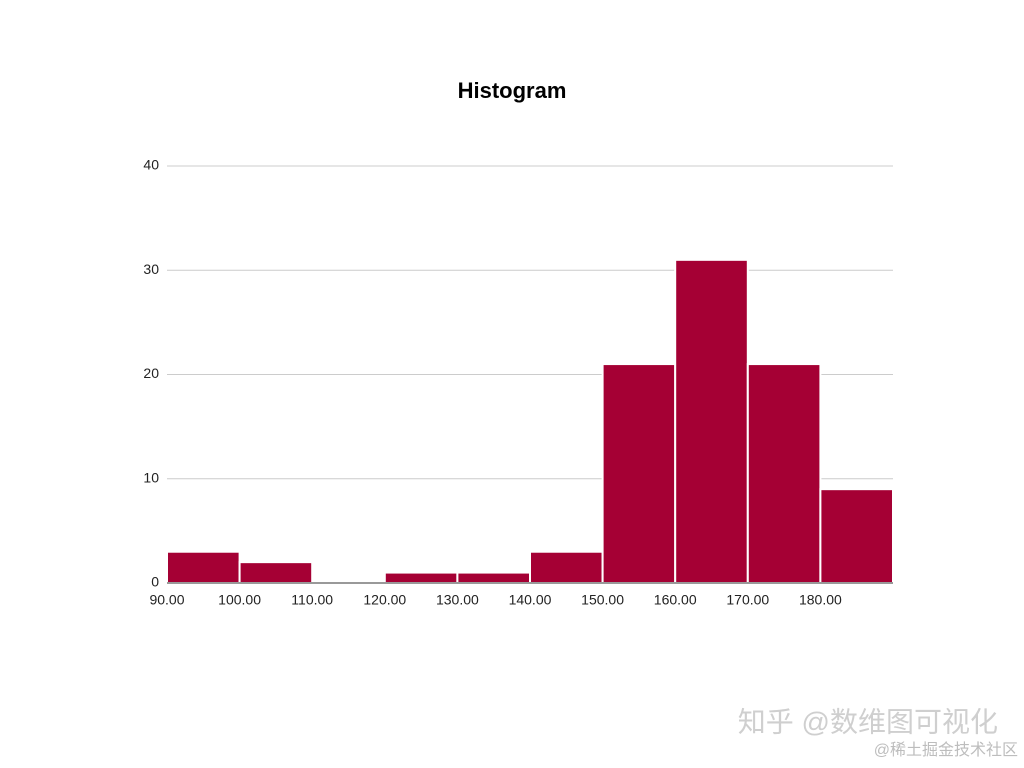 Image resolution: width=1024 pixels, height=768 pixels. What do you see at coordinates (512, 90) in the screenshot?
I see `chart-title: Histogram` at bounding box center [512, 90].